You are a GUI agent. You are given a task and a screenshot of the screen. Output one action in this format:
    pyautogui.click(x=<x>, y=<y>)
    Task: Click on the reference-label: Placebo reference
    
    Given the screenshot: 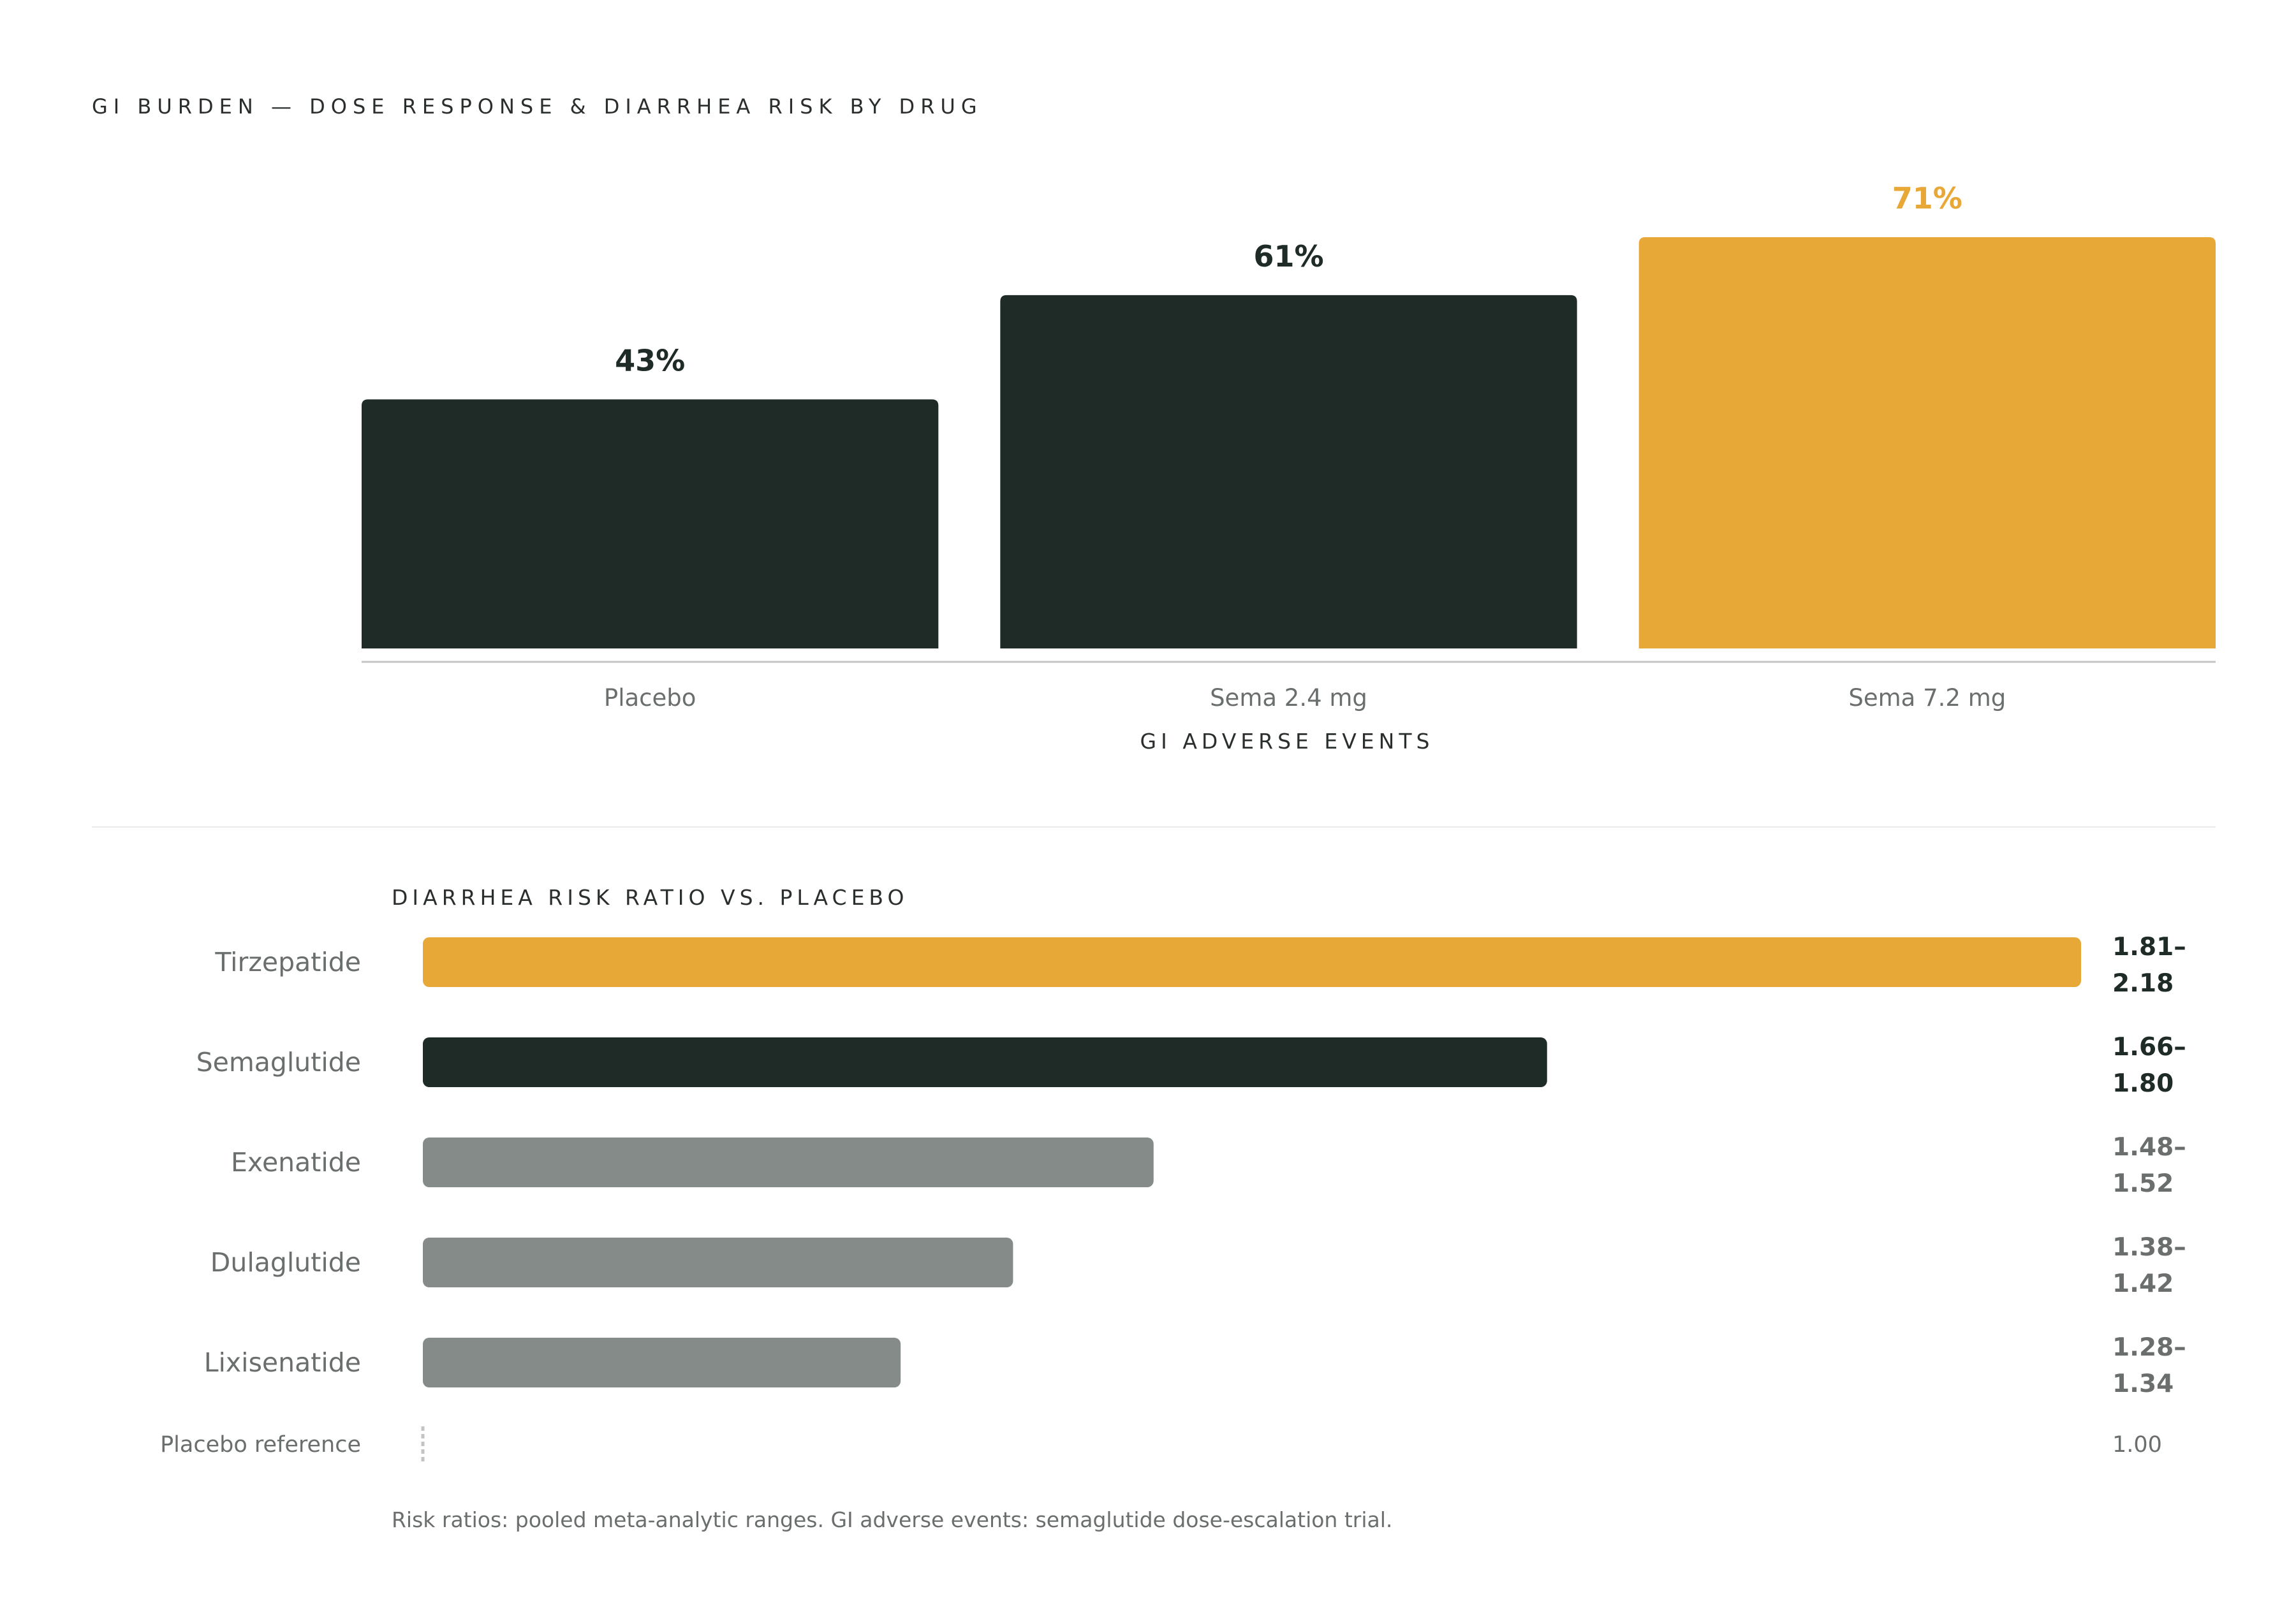 What is the action you would take?
    pyautogui.click(x=260, y=1445)
    